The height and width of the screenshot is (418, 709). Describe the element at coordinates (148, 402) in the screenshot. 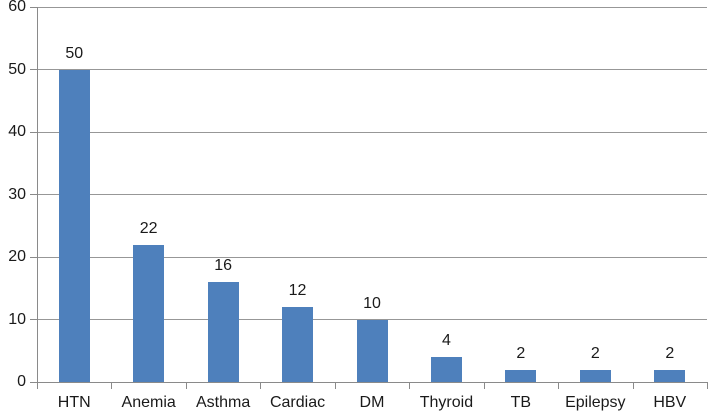

I see `x-axis-category-label: Anemia` at that location.